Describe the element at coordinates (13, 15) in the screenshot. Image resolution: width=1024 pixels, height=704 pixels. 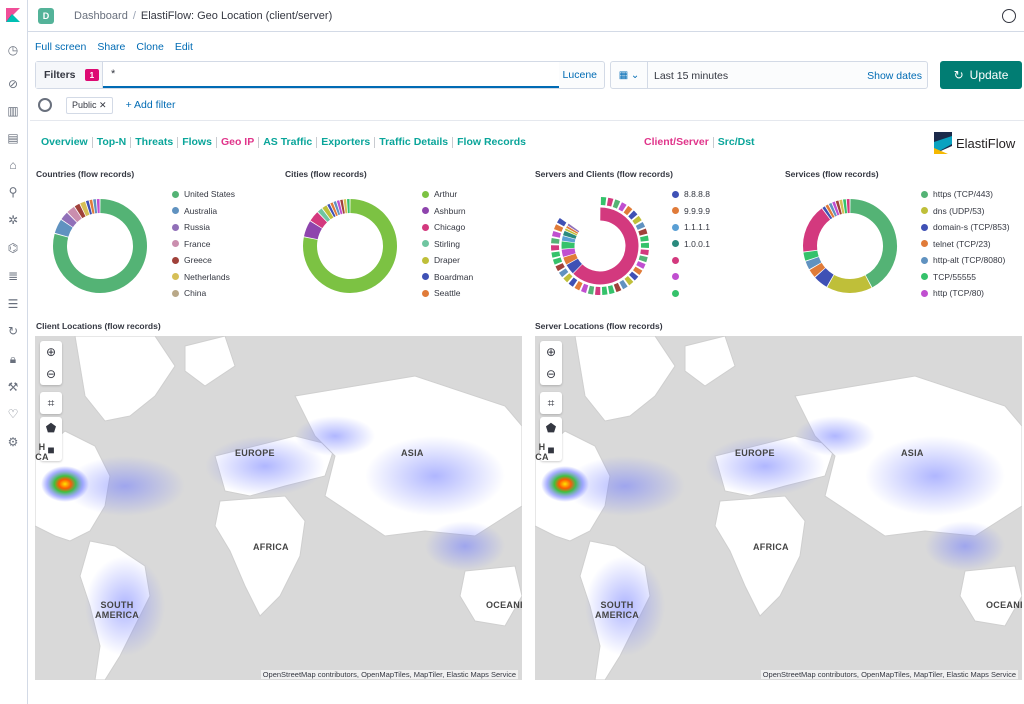
I see `kibana-logo` at that location.